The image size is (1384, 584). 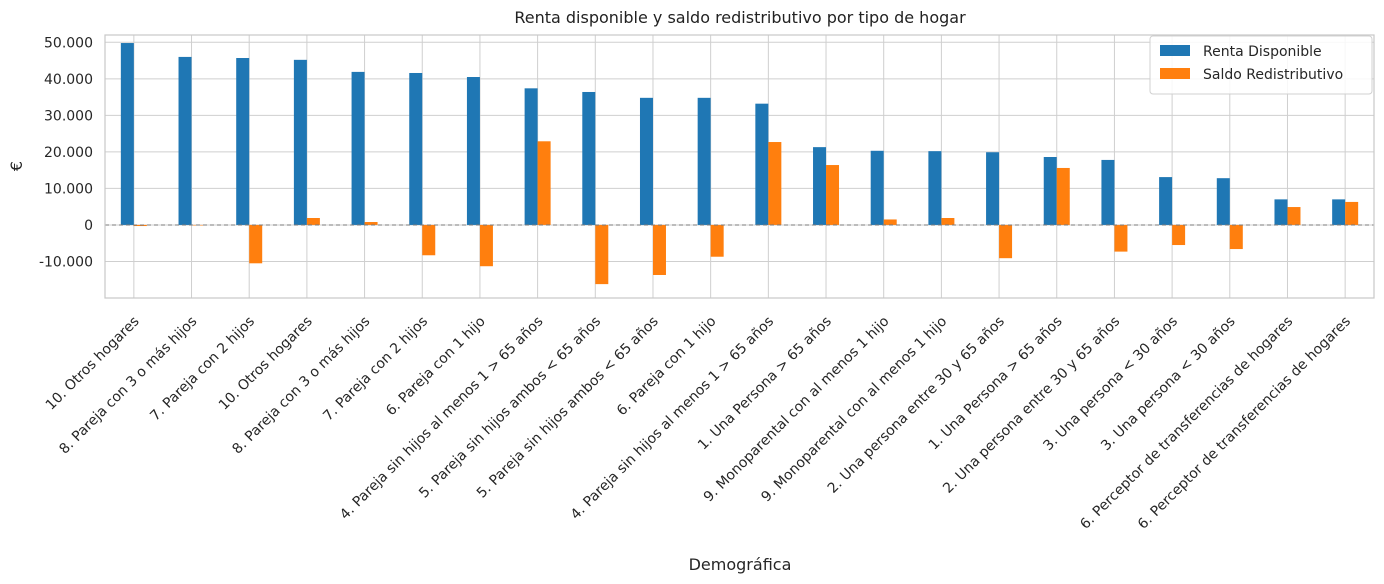 What do you see at coordinates (68, 116) in the screenshot?
I see `y-tick-label: 30.000` at bounding box center [68, 116].